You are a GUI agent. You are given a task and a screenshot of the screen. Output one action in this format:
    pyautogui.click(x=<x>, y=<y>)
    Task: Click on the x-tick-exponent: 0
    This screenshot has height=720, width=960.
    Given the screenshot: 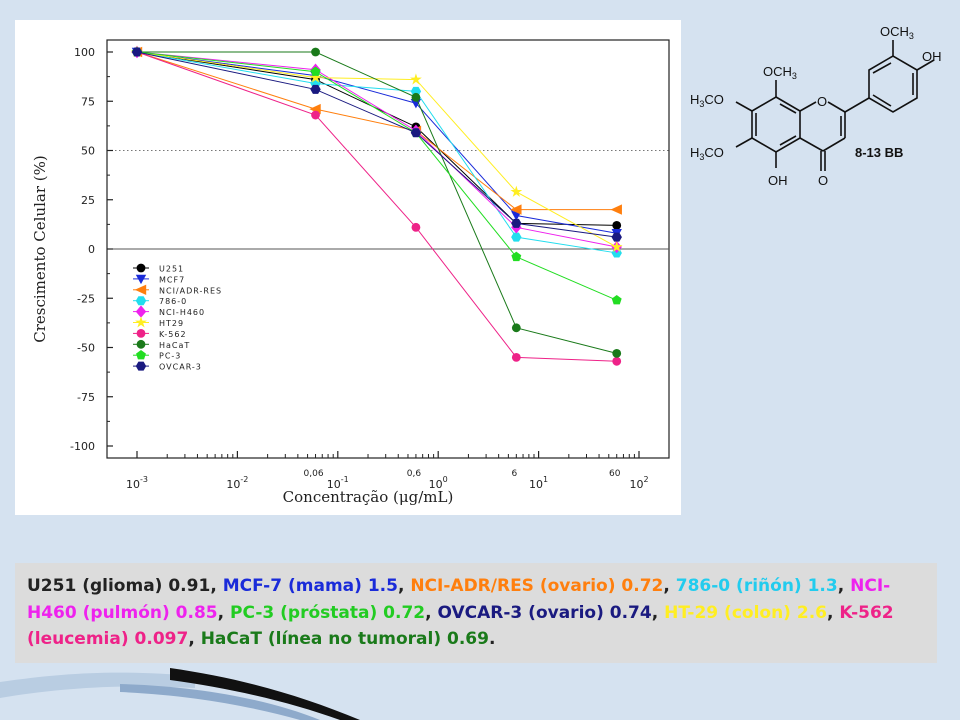 What is the action you would take?
    pyautogui.click(x=445, y=479)
    